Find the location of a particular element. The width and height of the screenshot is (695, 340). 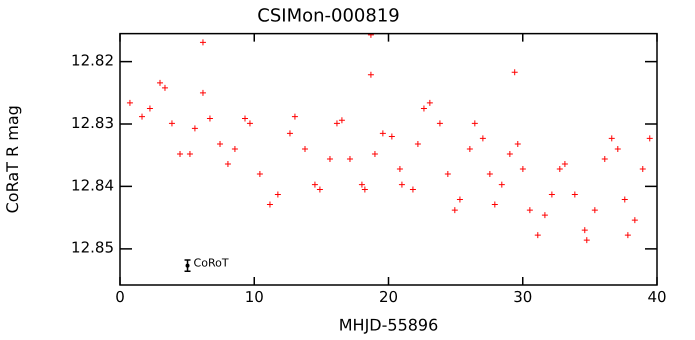

y-axis-title: CoRaT R mag is located at coordinates (12, 159).